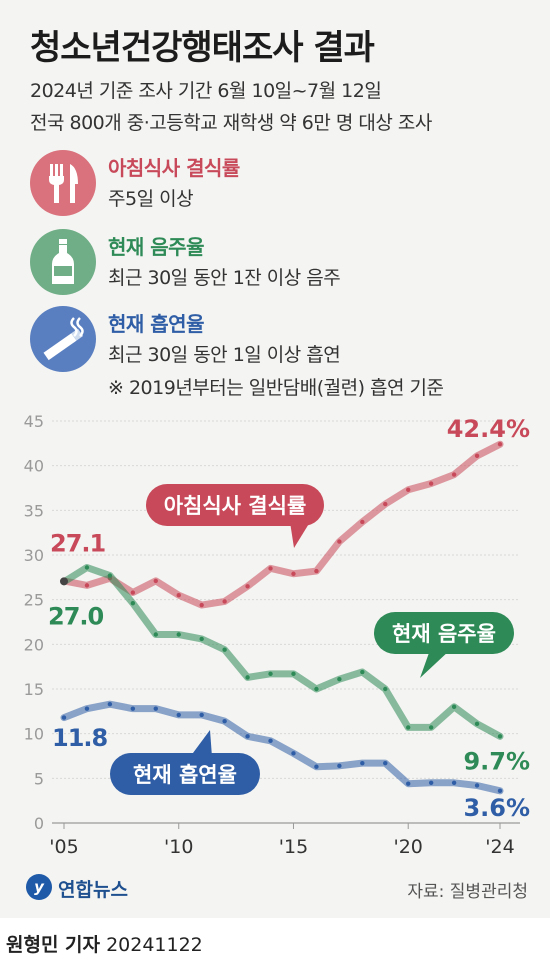 The width and height of the screenshot is (550, 963). What do you see at coordinates (185, 774) in the screenshot?
I see `callout-smoking-pill` at bounding box center [185, 774].